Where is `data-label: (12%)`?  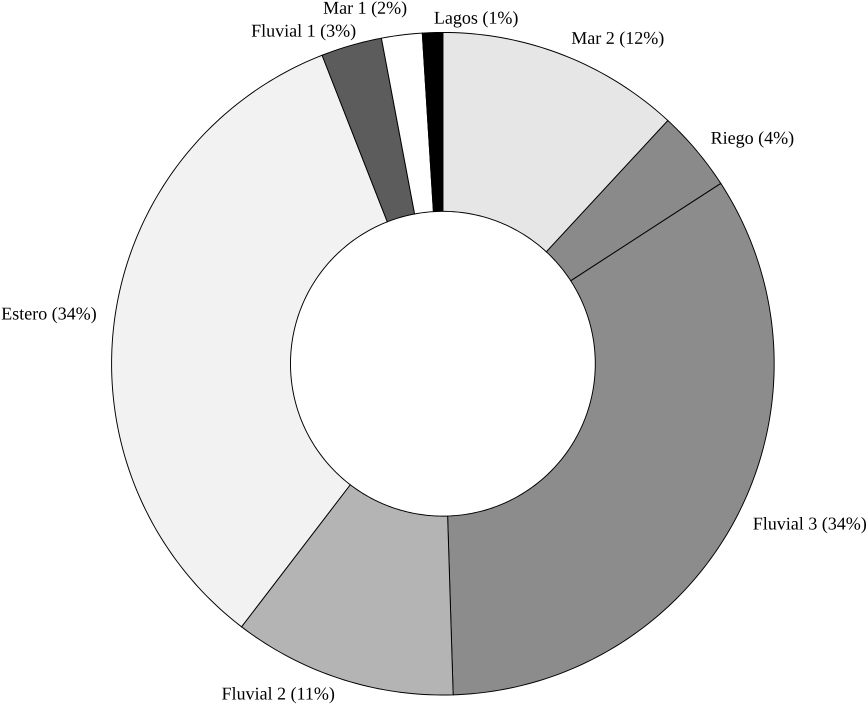
data-label: (12%) is located at coordinates (642, 40).